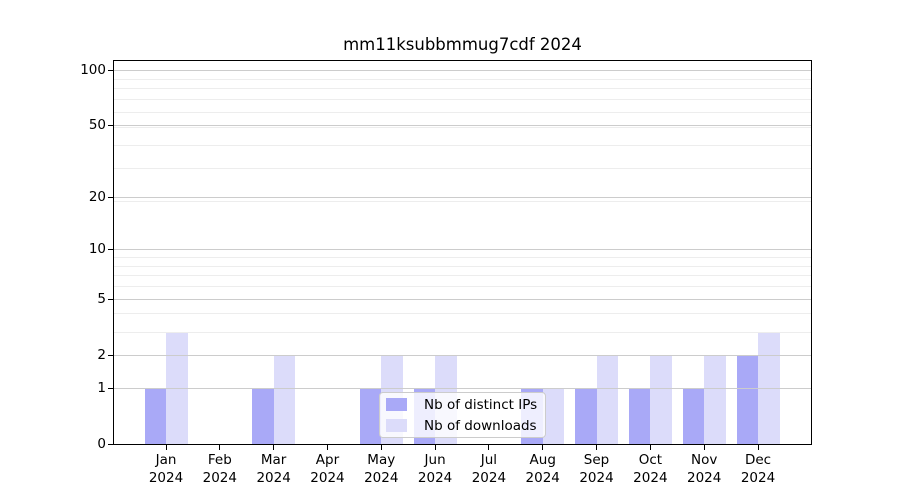  I want to click on x-tick-month: Oct, so click(650, 460).